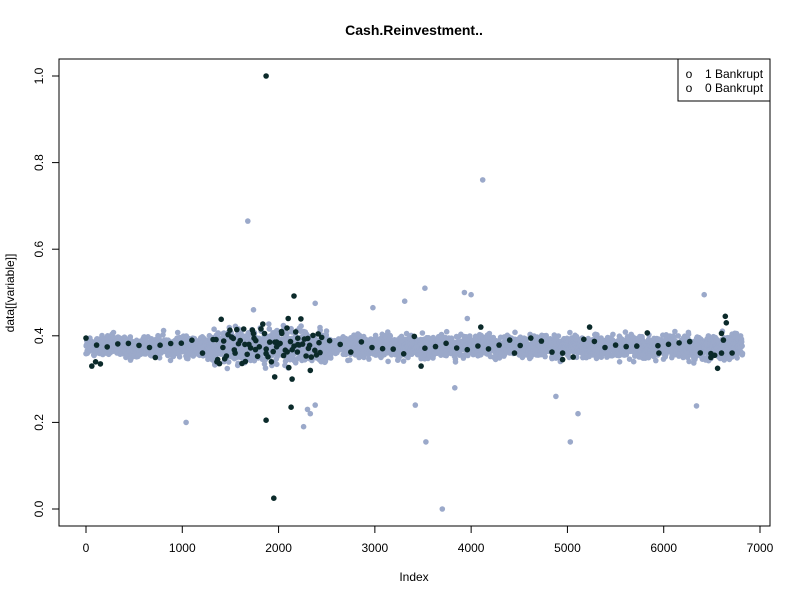 The width and height of the screenshot is (800, 600). What do you see at coordinates (689, 88) in the screenshot?
I see `legend-symbol-0: o` at bounding box center [689, 88].